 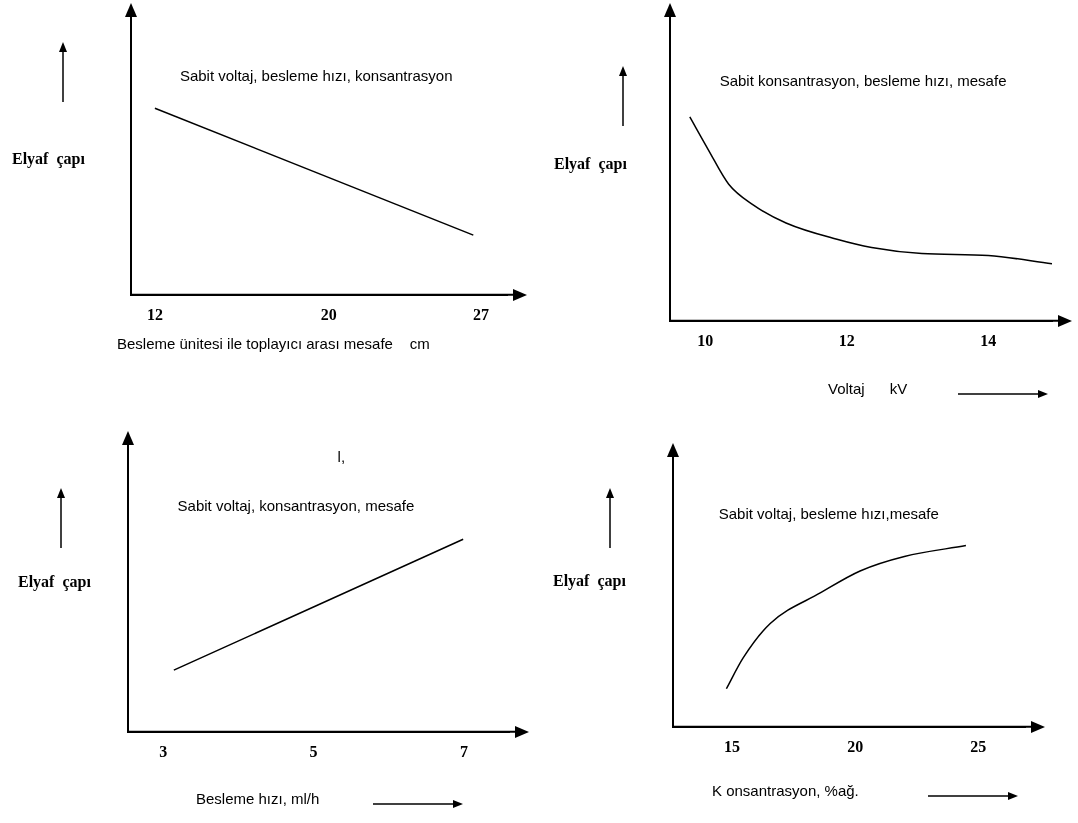 I want to click on text: Sabit voltaj, konsantrasyon, mesafe, so click(x=296, y=505).